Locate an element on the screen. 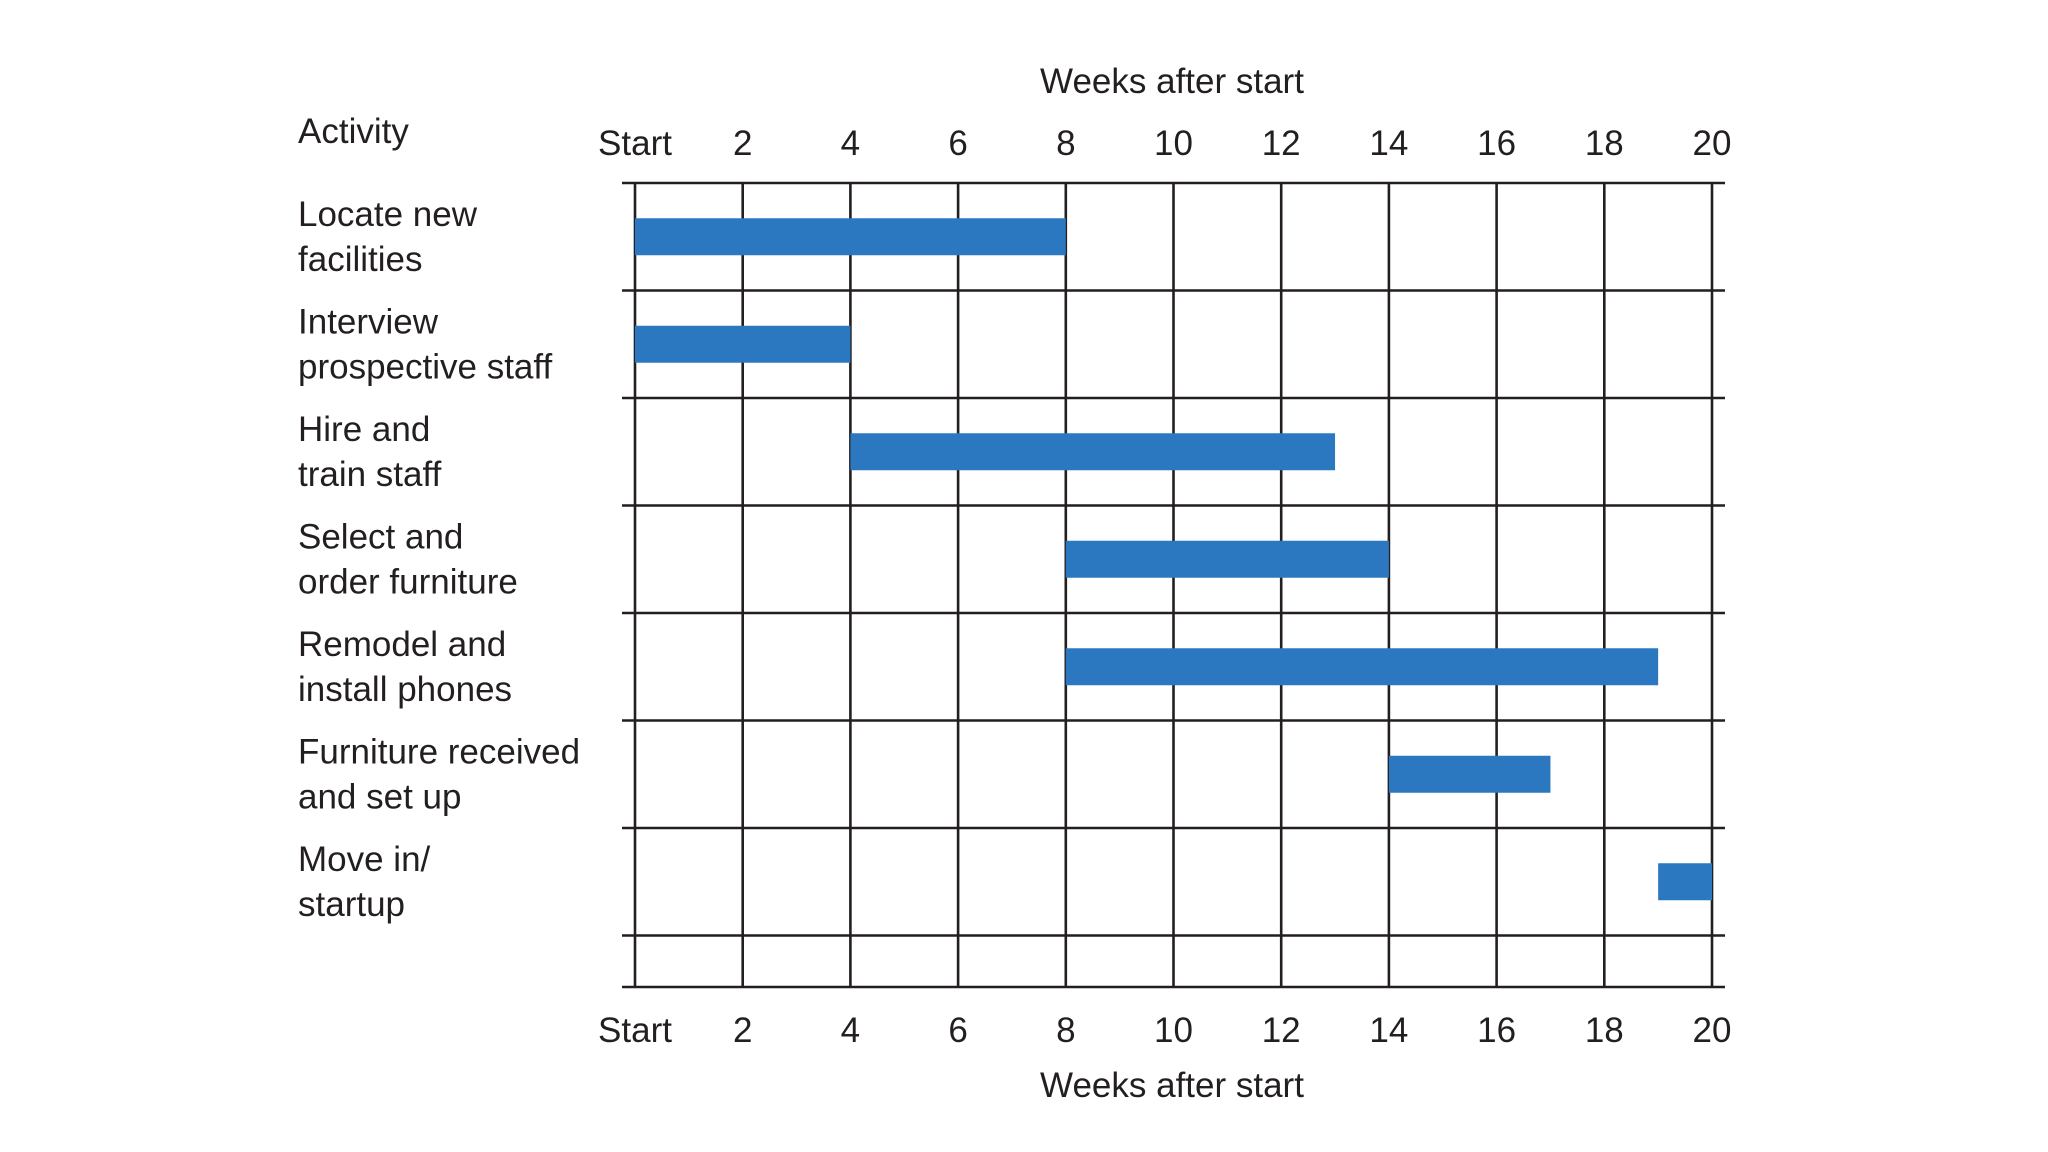 The width and height of the screenshot is (2048, 1152). x-axis-title-top: Weeks after start is located at coordinates (1172, 81).